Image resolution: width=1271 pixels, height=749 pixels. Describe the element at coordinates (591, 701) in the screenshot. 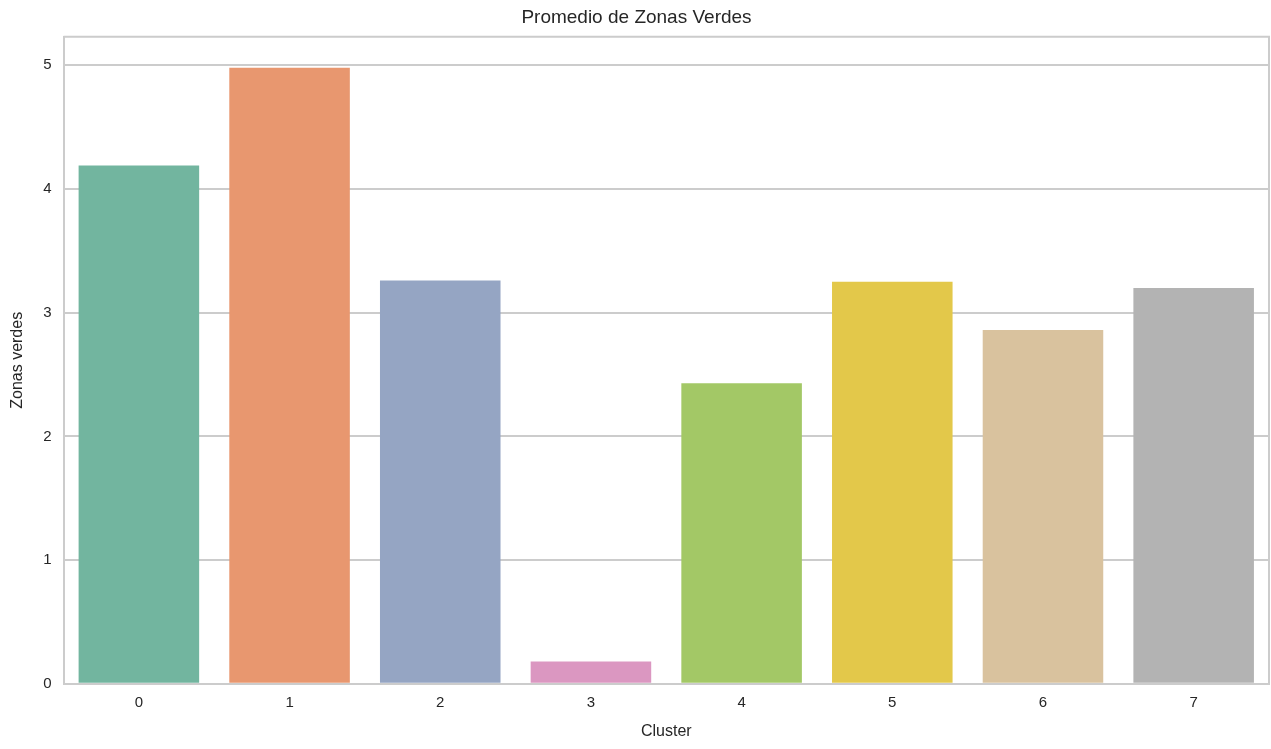

I see `x-tick-label: 3` at that location.